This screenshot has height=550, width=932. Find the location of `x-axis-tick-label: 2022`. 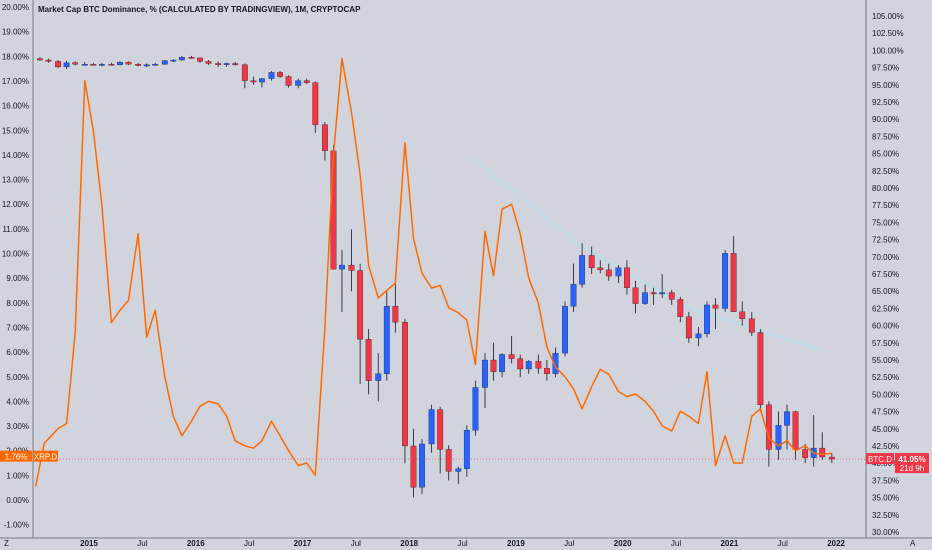

x-axis-tick-label: 2022 is located at coordinates (836, 543).